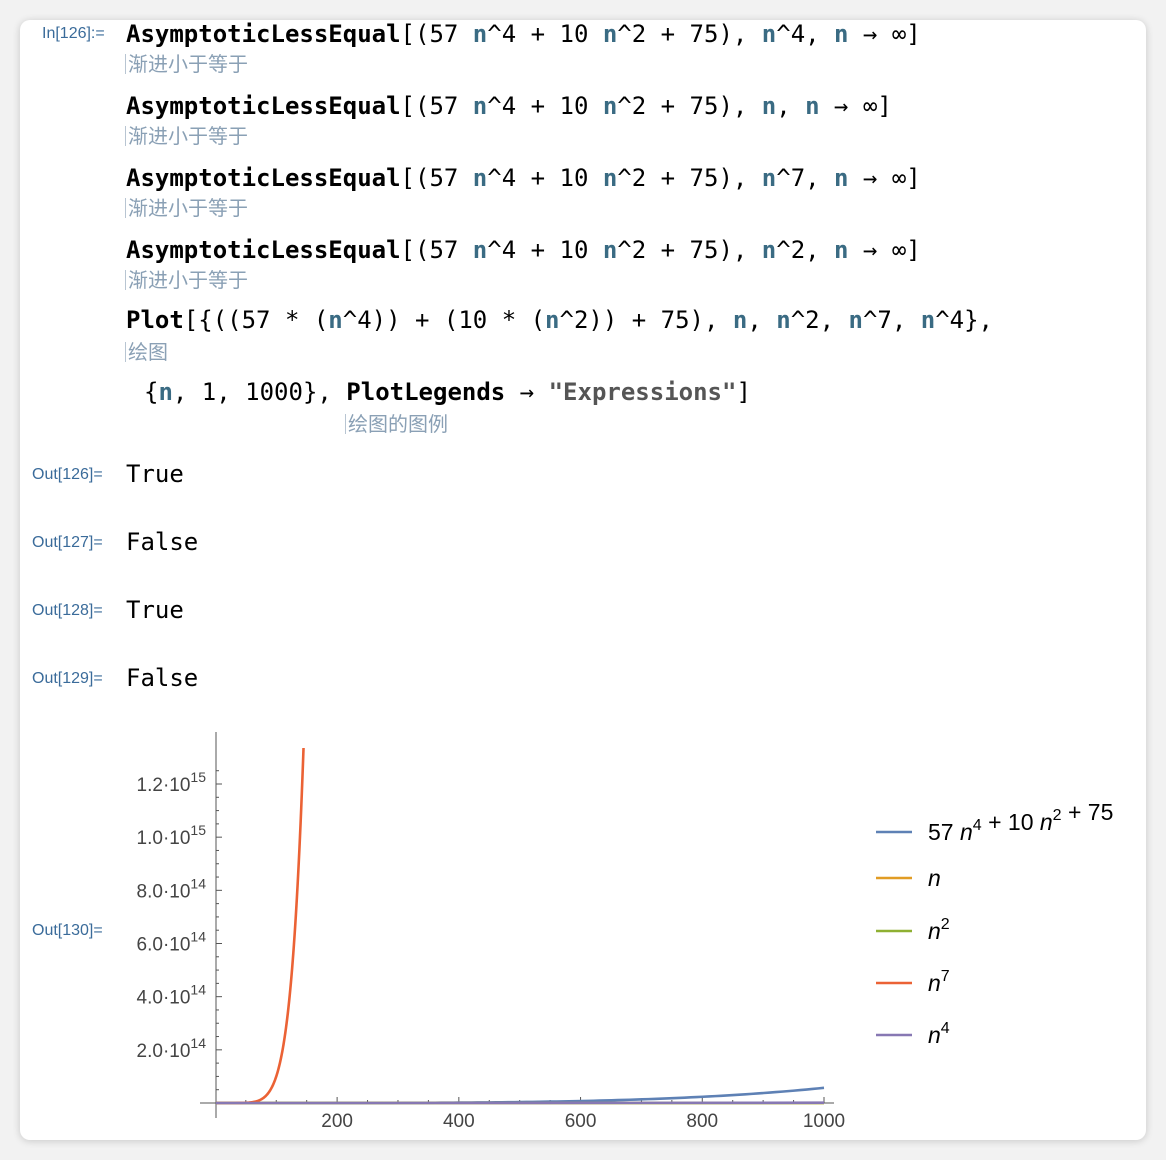 This screenshot has height=1160, width=1166. Describe the element at coordinates (172, 942) in the screenshot. I see `y-tick-label: 6.0·10¹⁴` at that location.